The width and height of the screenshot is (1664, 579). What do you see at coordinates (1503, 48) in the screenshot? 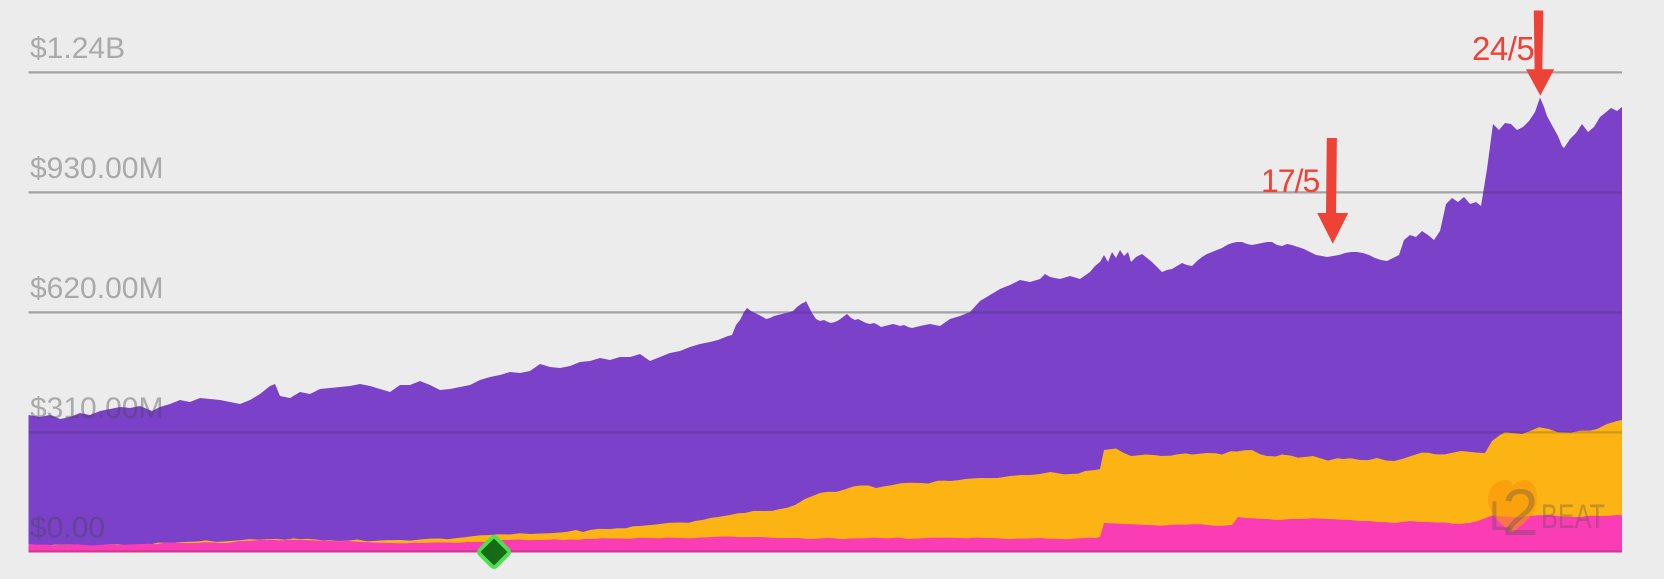
I see `svg-text: 24/5` at bounding box center [1503, 48].